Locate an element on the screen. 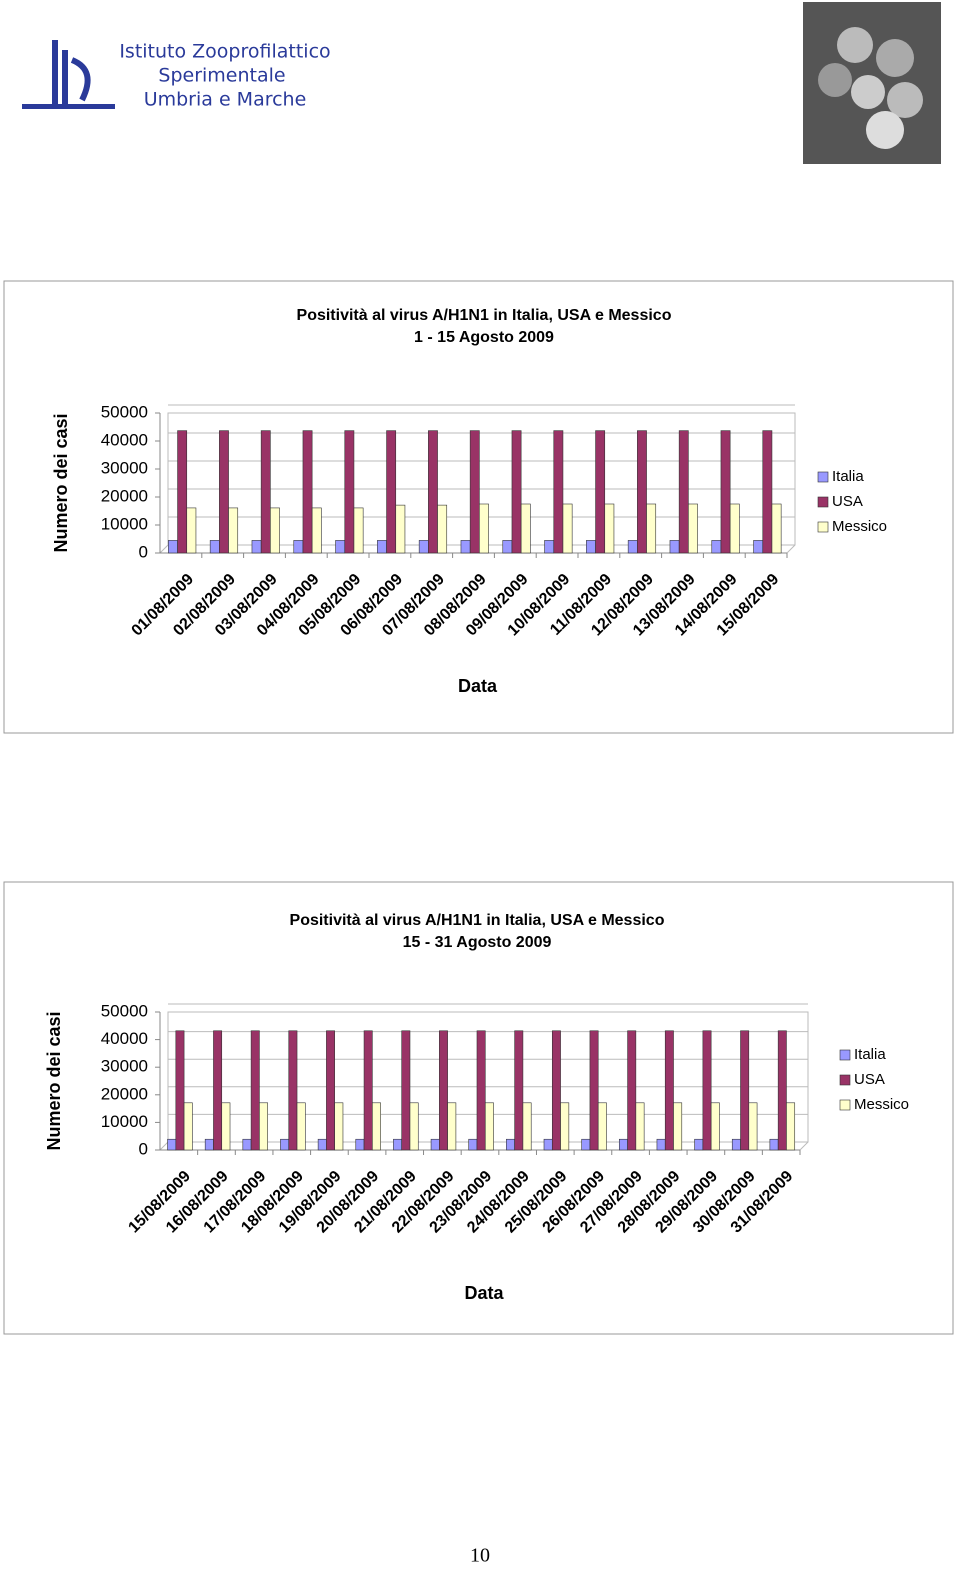  institute-line: Umbria e Marche is located at coordinates (225, 100).